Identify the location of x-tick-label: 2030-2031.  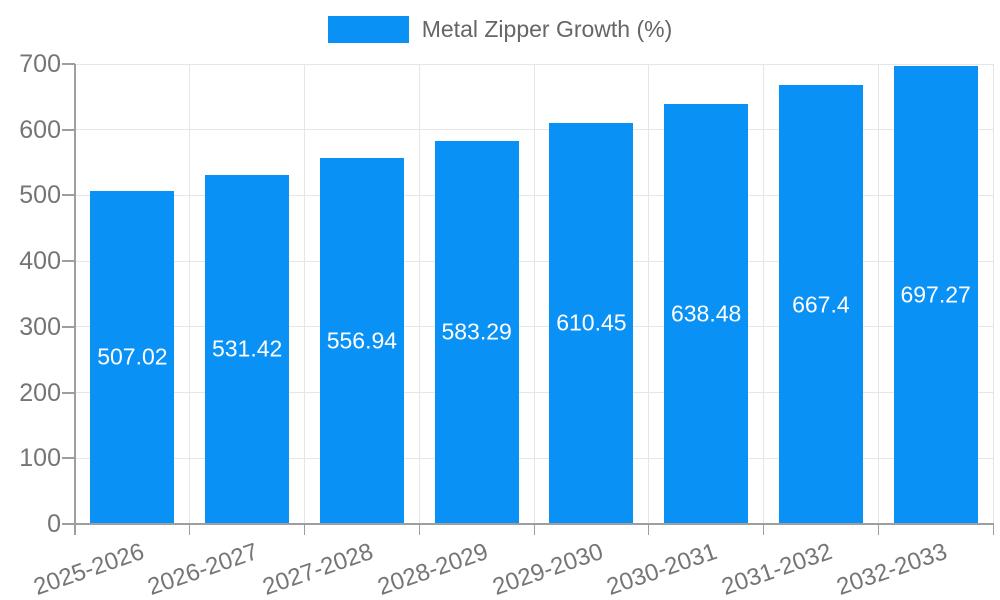
(662, 569).